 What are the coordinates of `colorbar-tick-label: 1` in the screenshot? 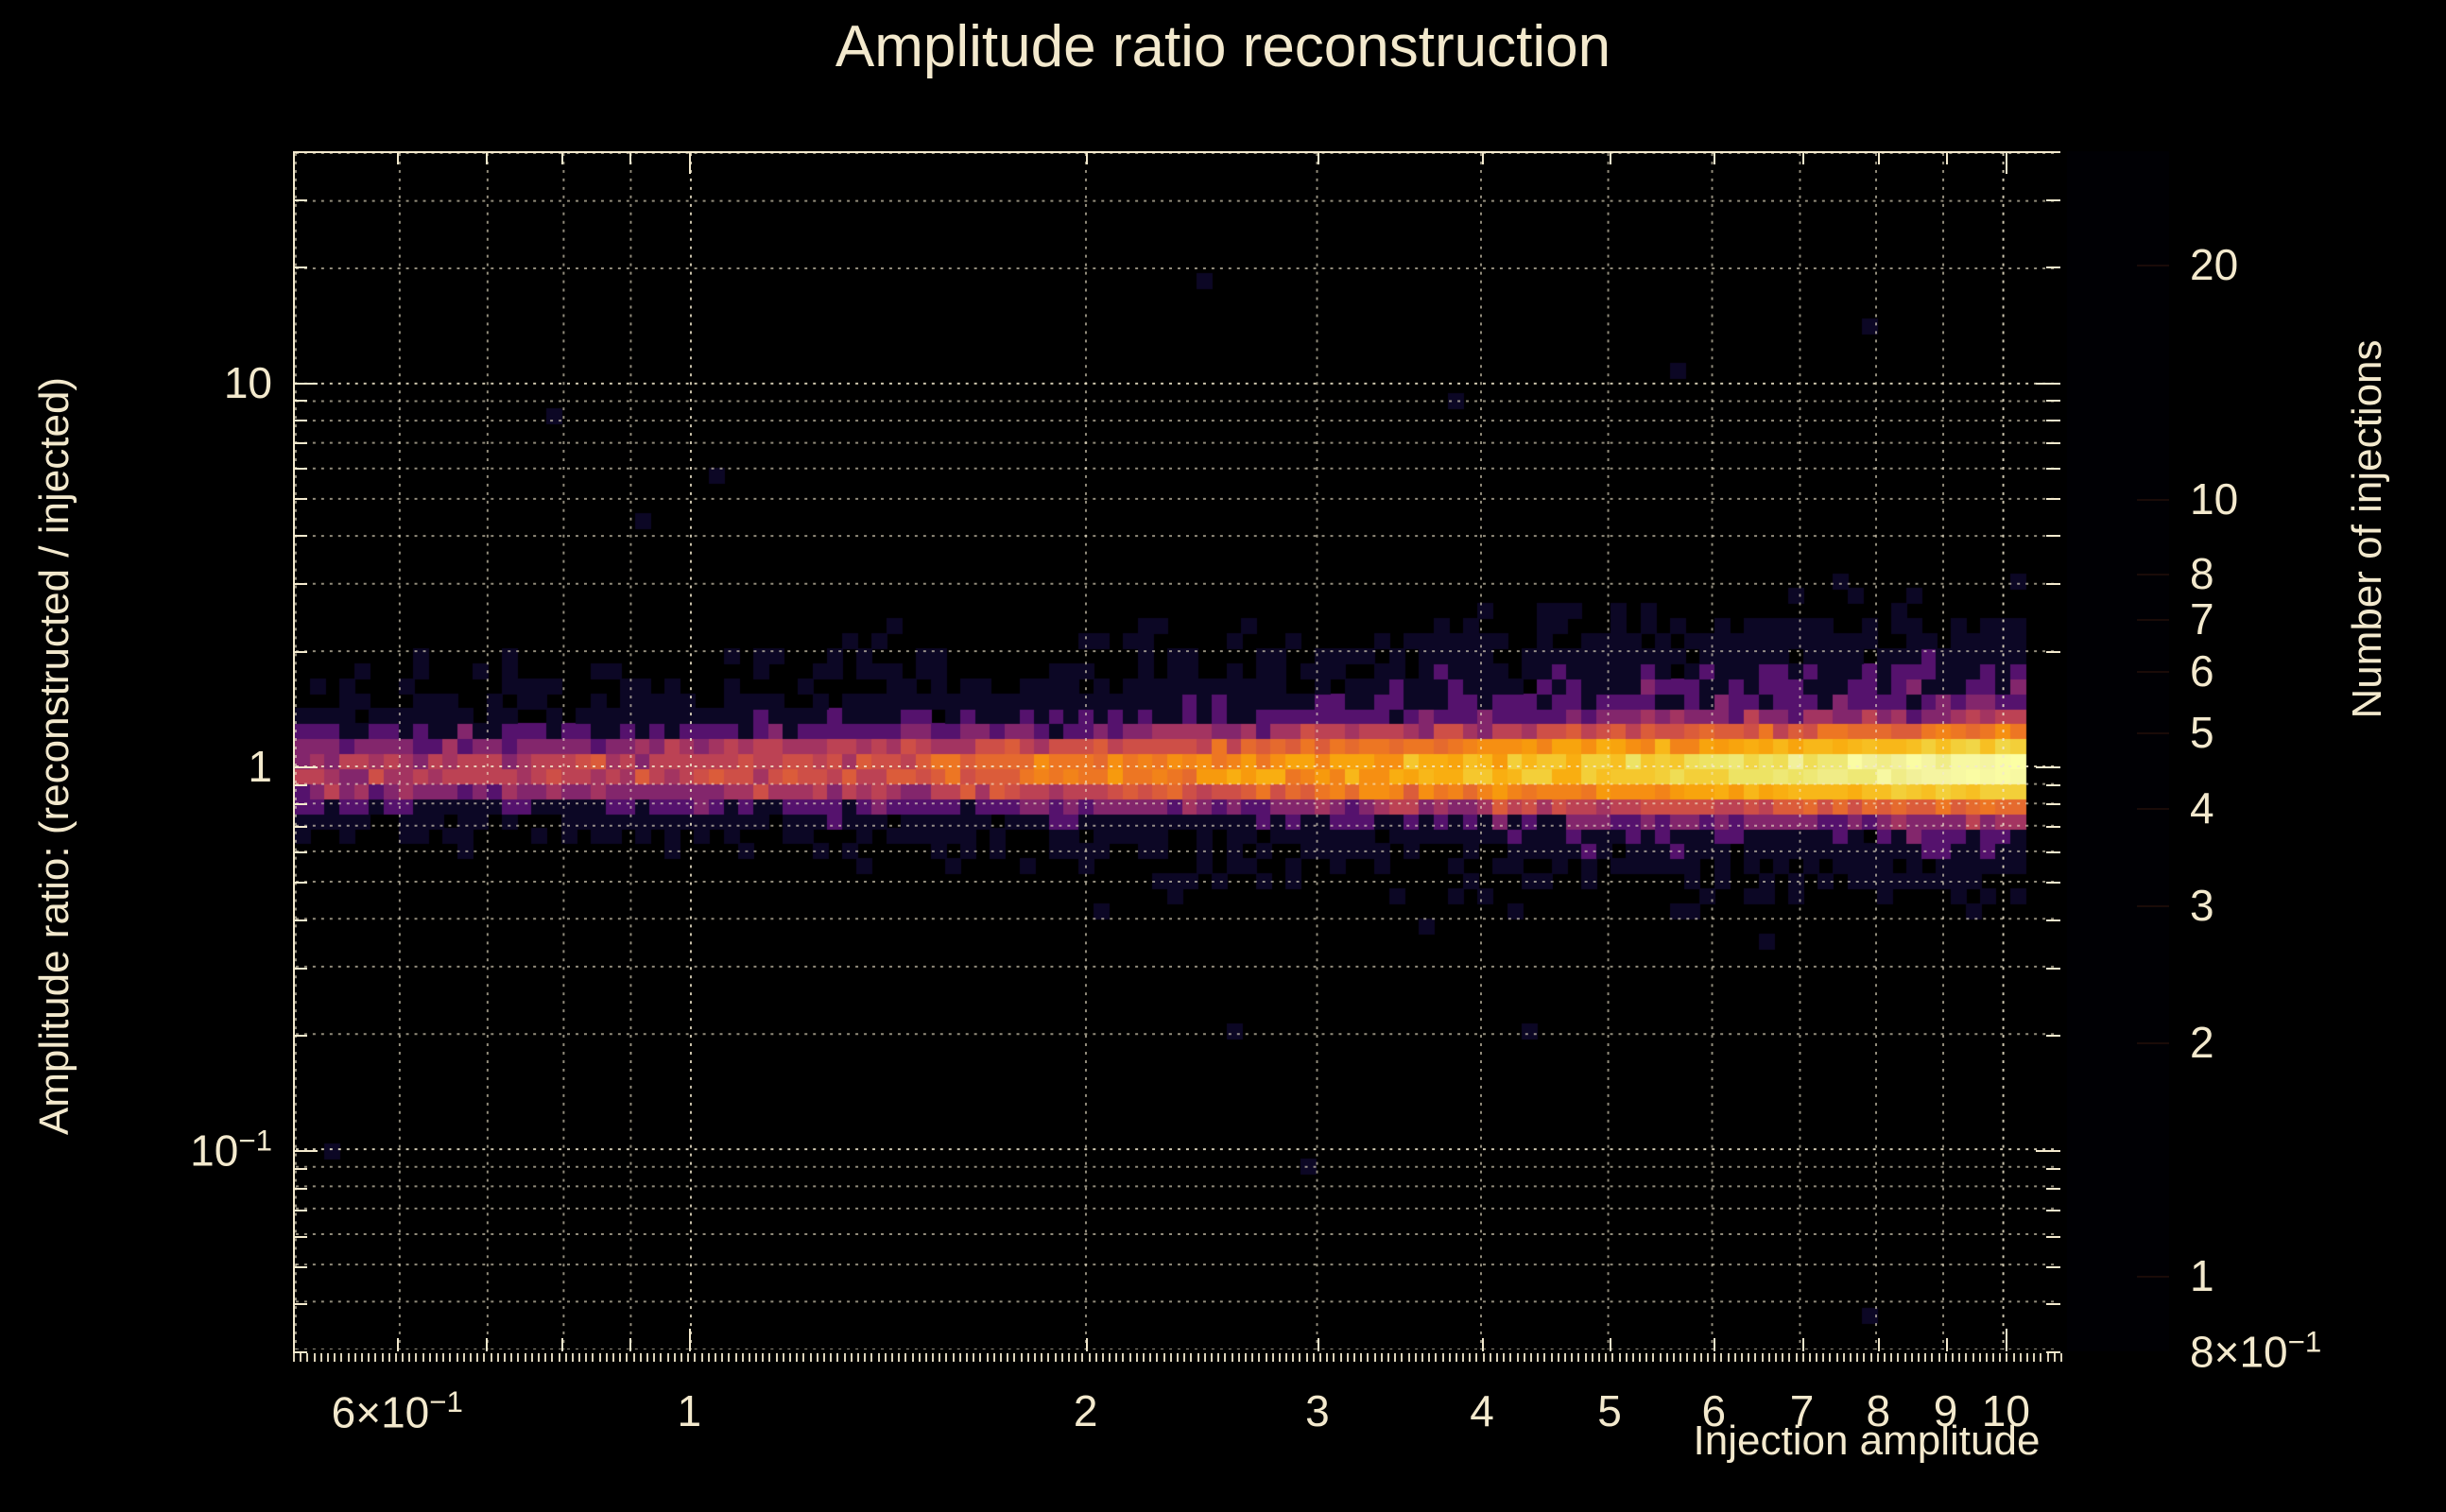 It's located at (2202, 1276).